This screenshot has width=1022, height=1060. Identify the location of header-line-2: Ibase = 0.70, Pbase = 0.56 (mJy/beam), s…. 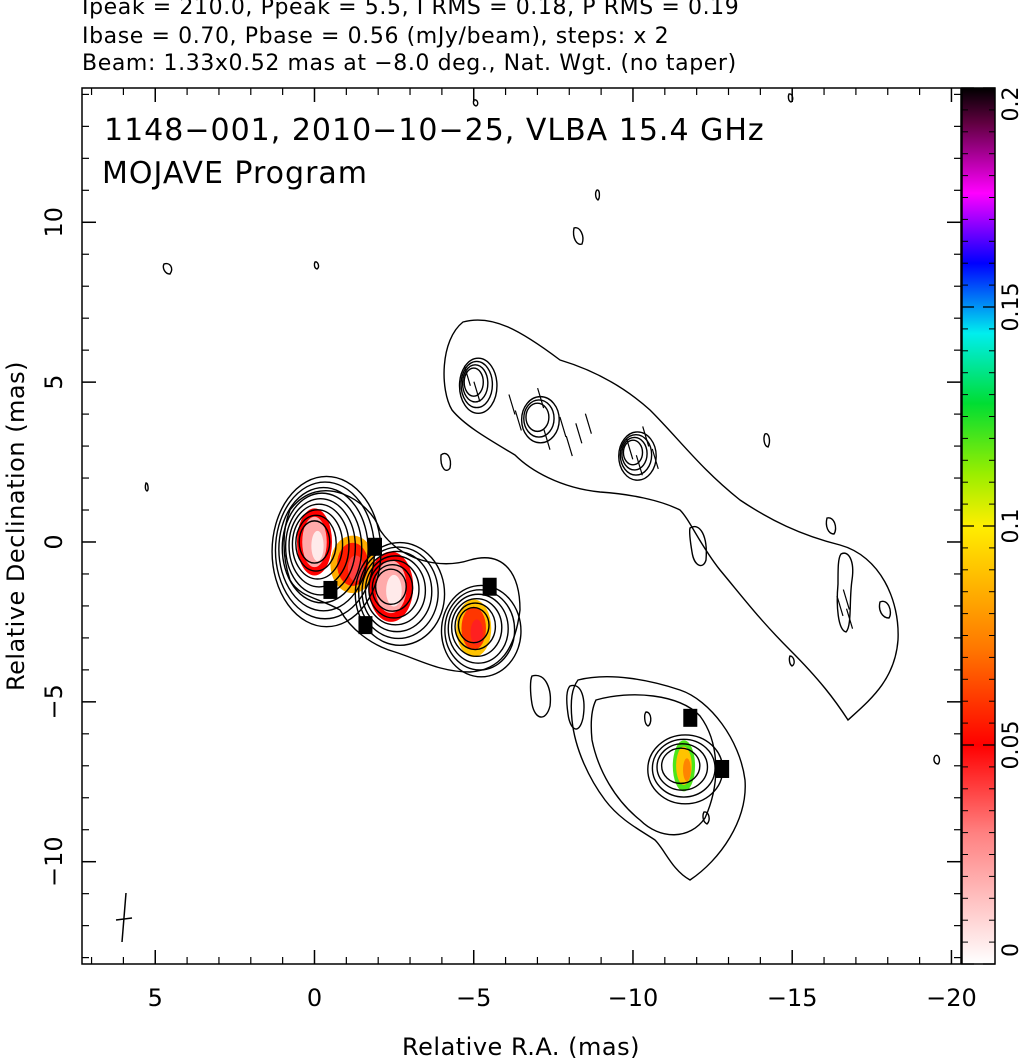
(376, 36).